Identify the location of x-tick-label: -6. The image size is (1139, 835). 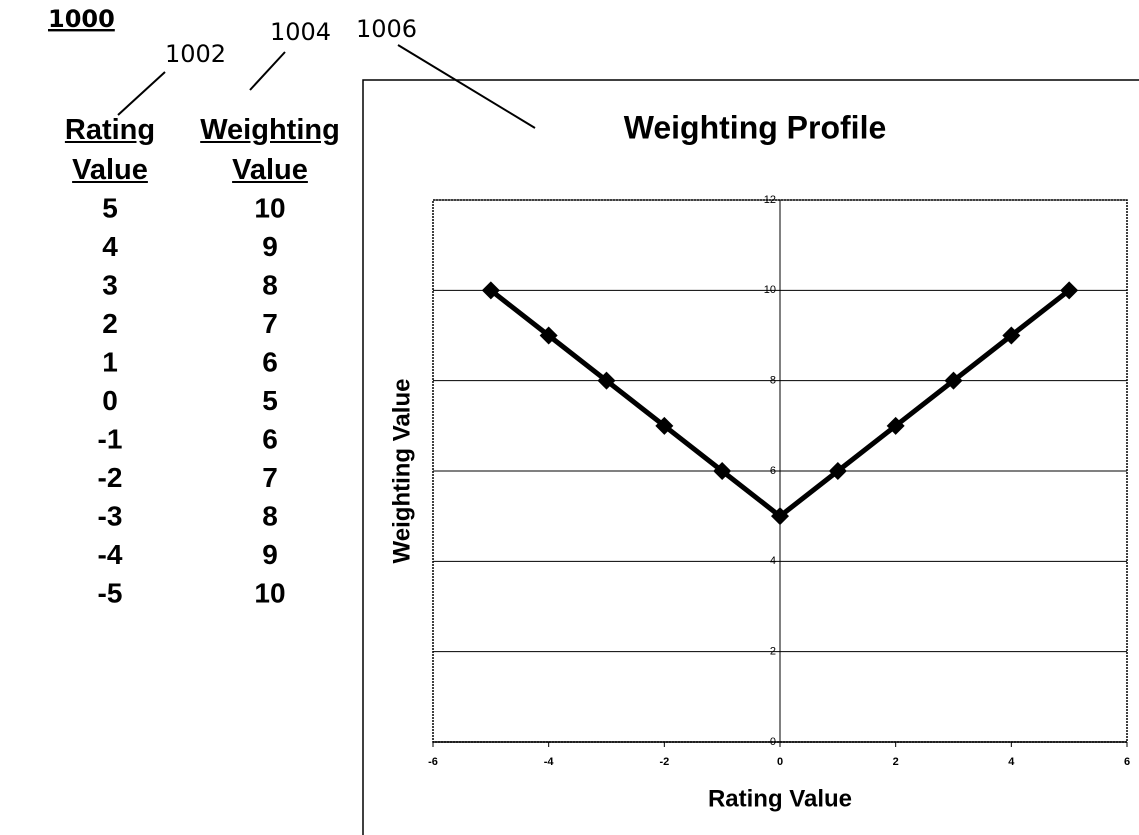
(433, 762).